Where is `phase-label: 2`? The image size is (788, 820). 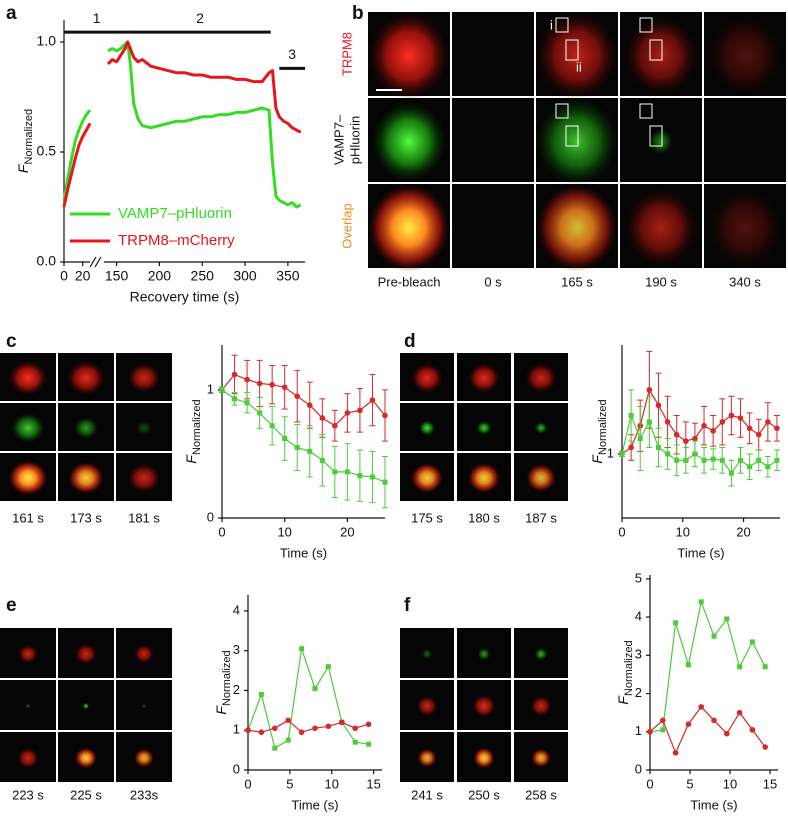 phase-label: 2 is located at coordinates (200, 18).